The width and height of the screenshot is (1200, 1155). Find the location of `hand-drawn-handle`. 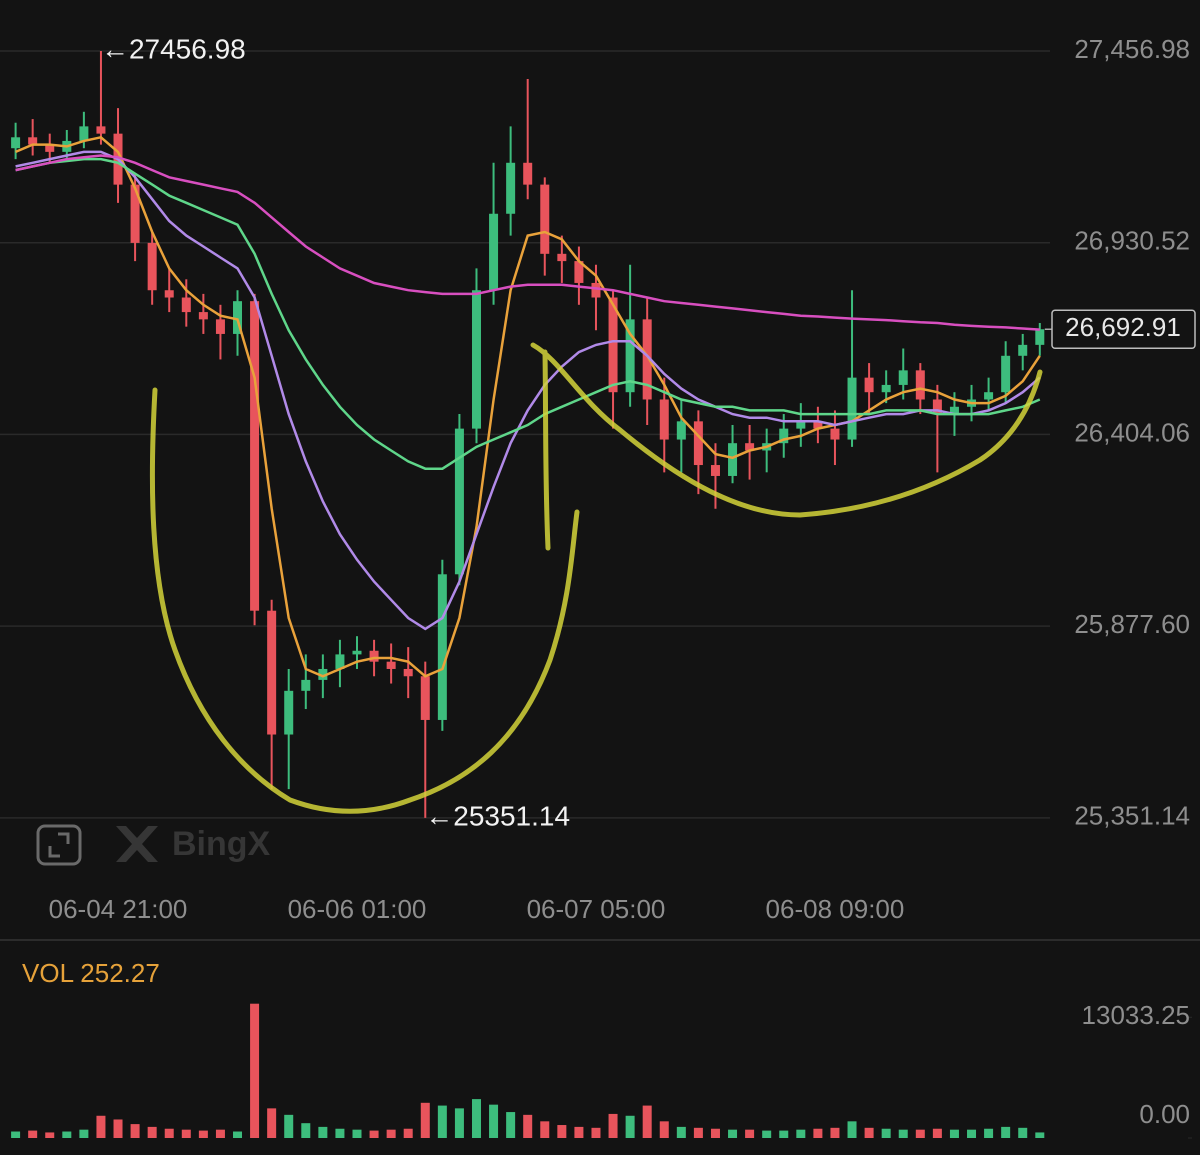

hand-drawn-handle is located at coordinates (786, 430).